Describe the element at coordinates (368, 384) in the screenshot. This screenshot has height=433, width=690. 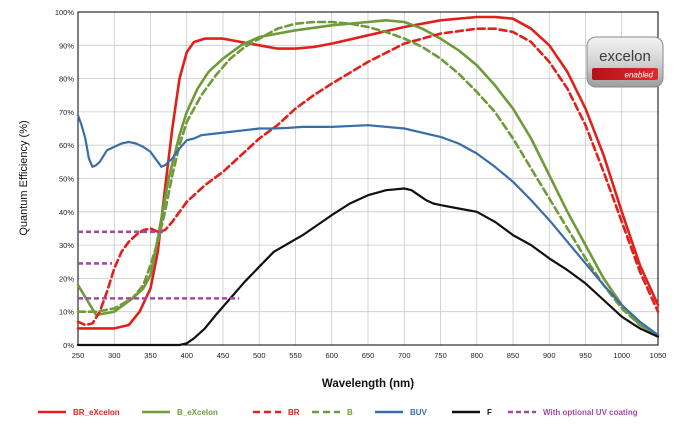
I see `x-axis-label: Wavelength (nm)` at that location.